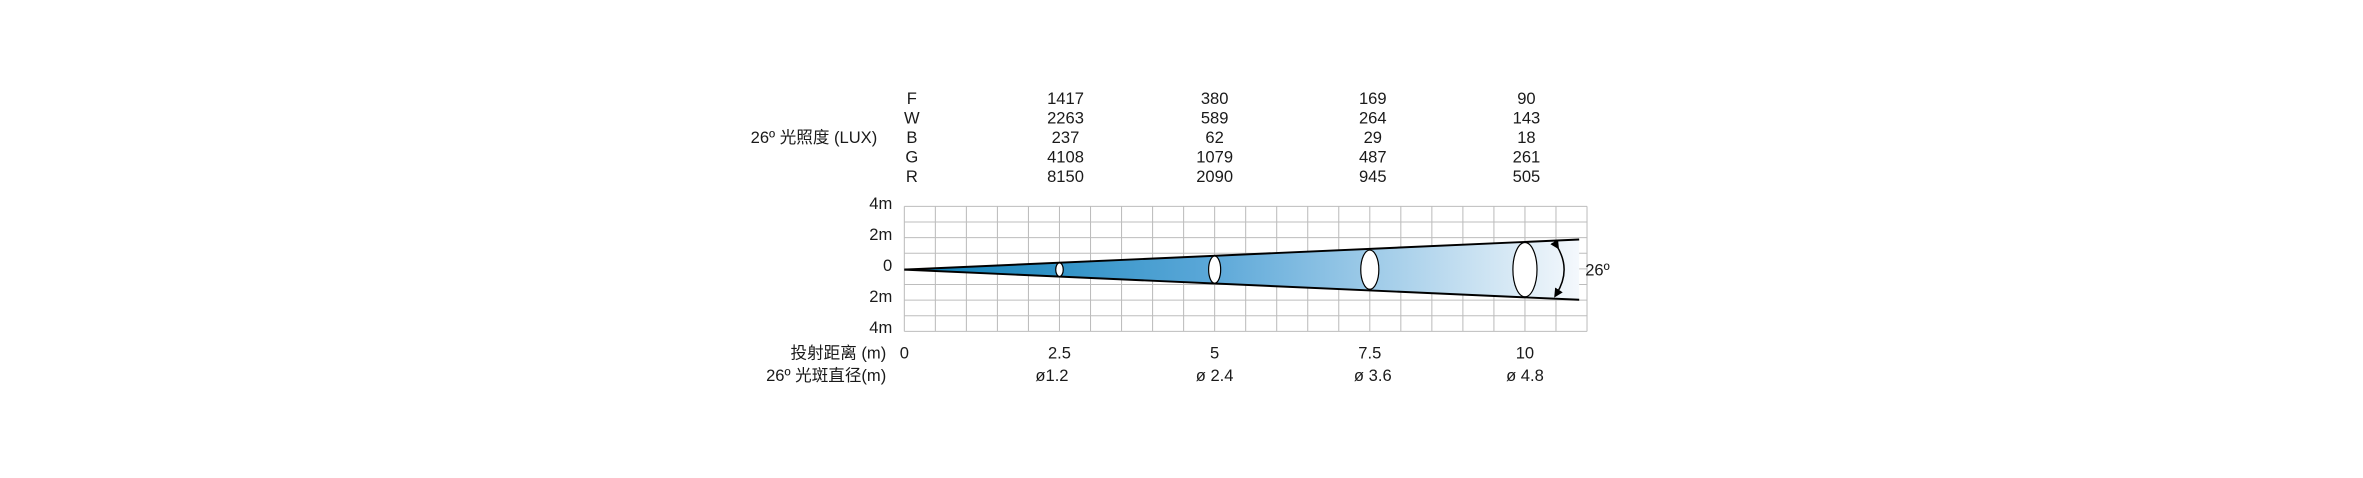 This screenshot has width=2363, height=478. Describe the element at coordinates (1525, 352) in the screenshot. I see `distance-label: 10` at that location.